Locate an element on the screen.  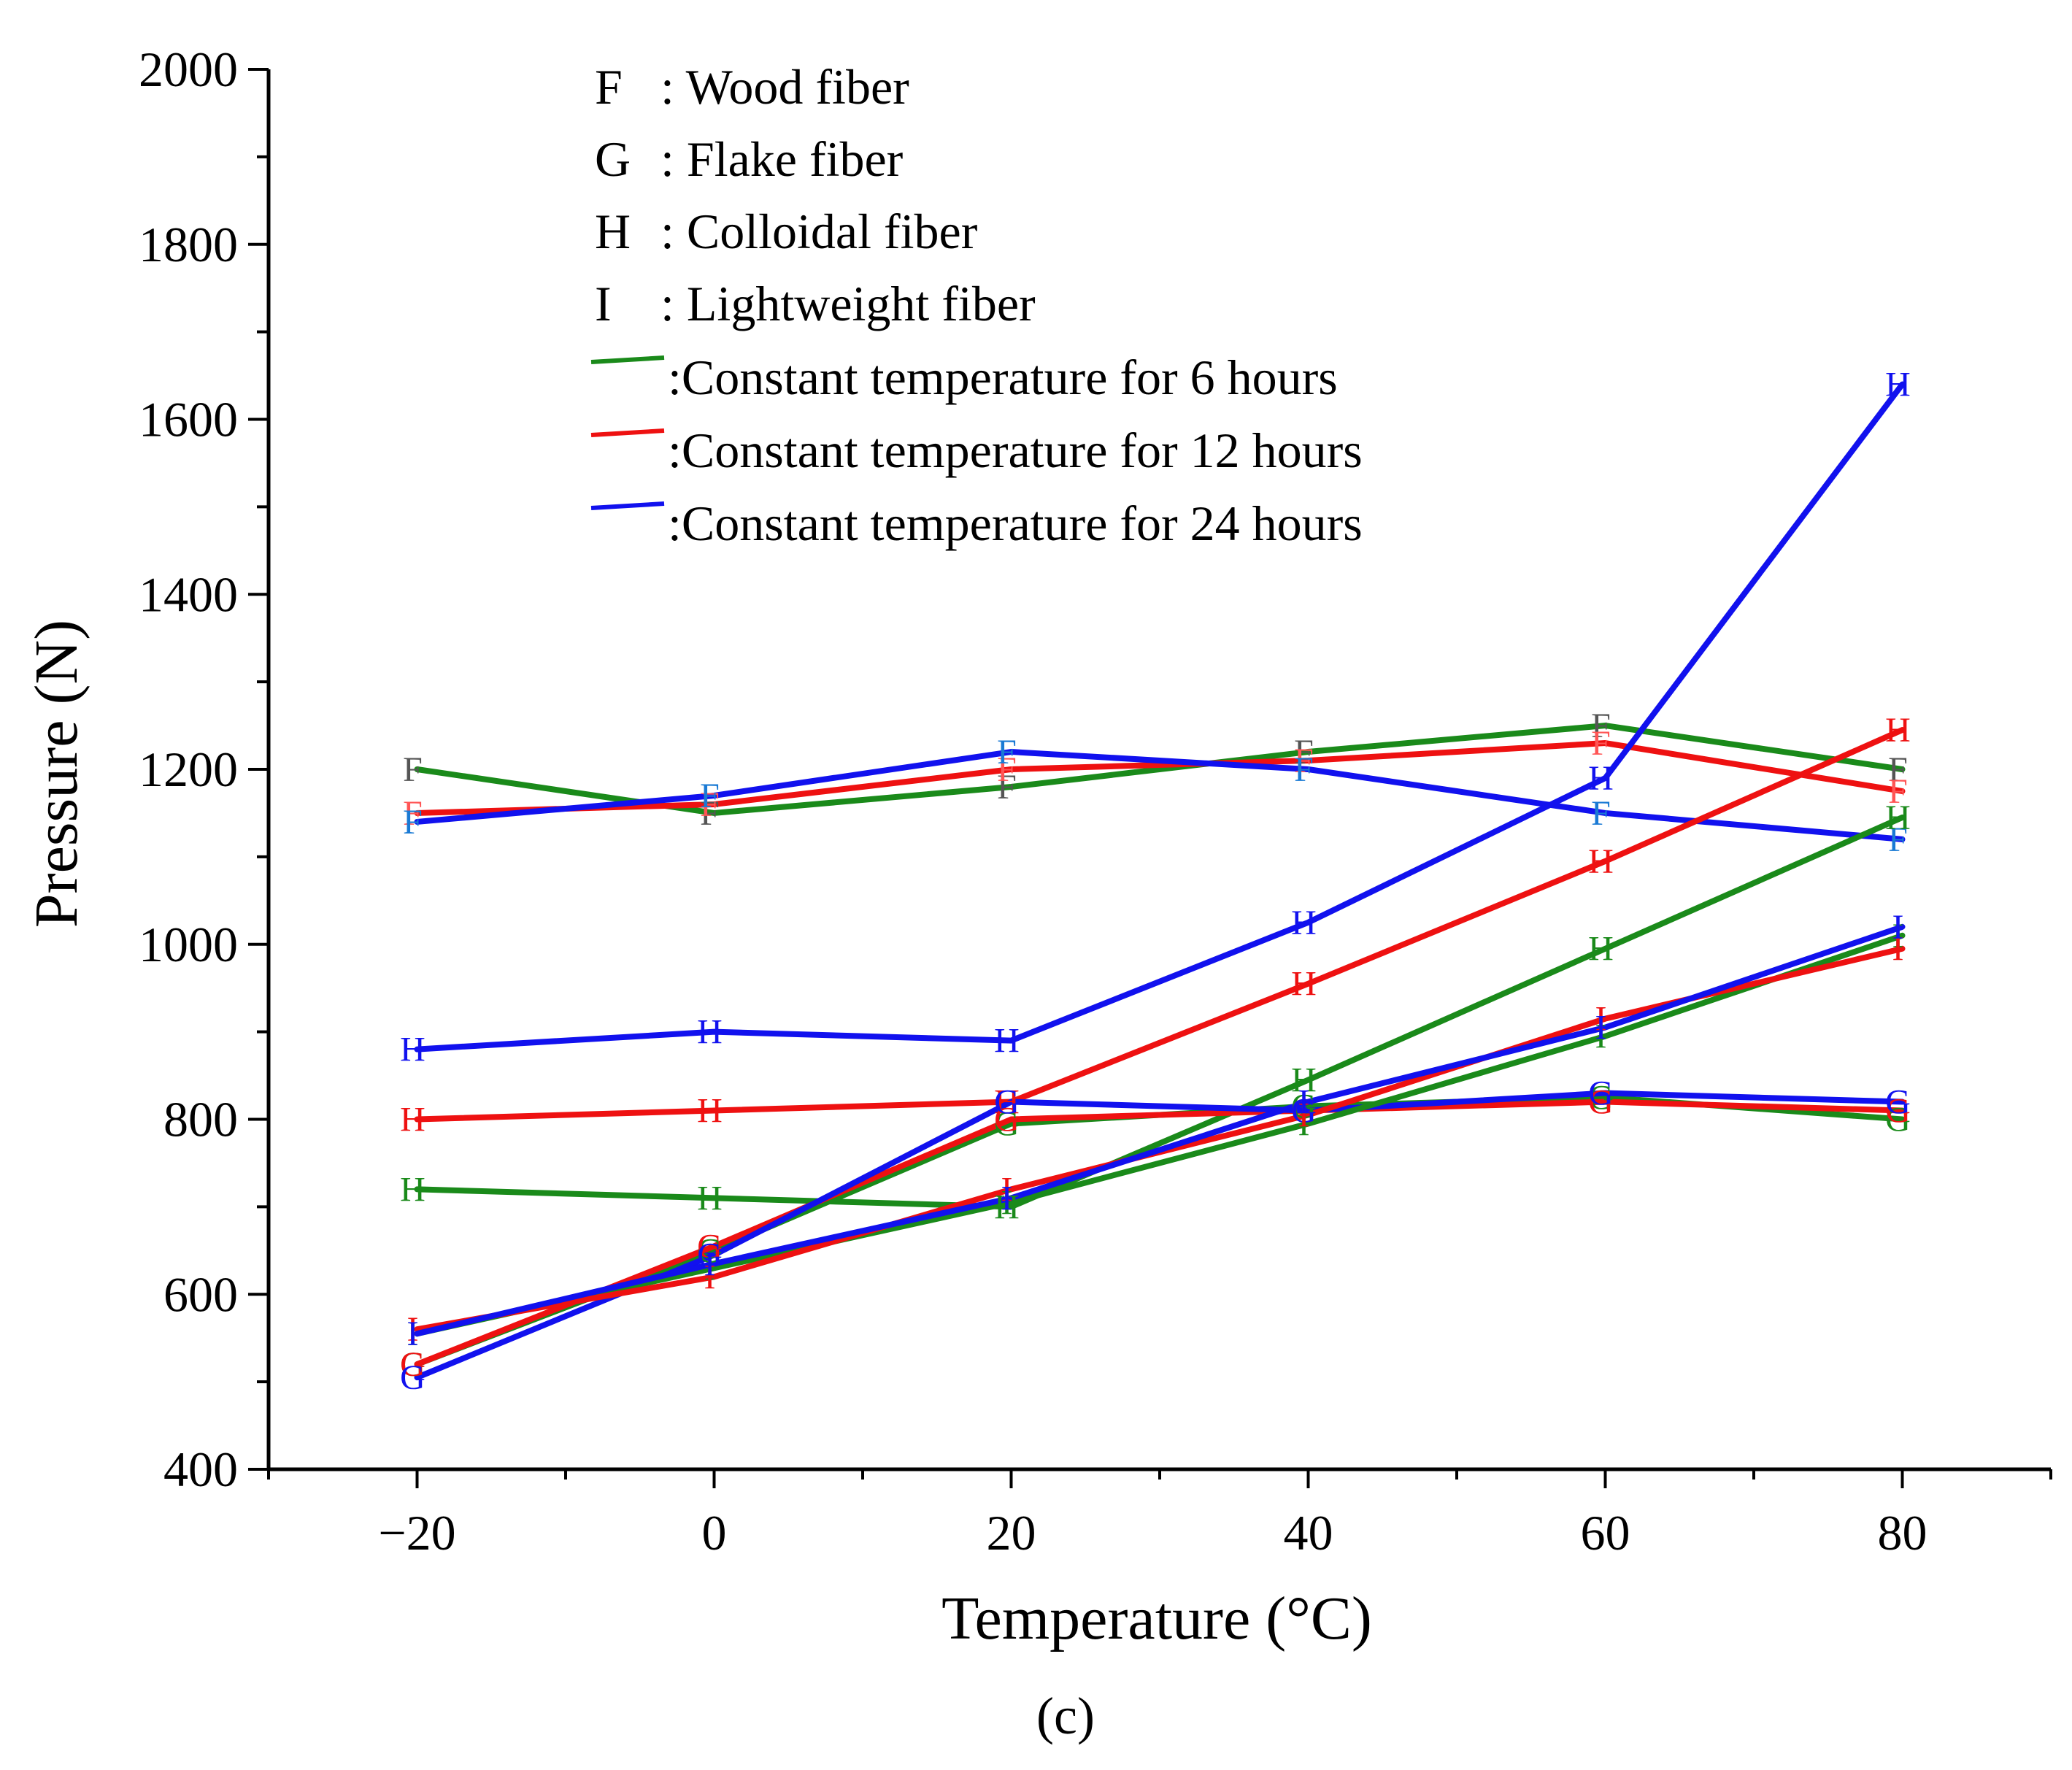
y-tick-label: 1800 is located at coordinates (188, 244).